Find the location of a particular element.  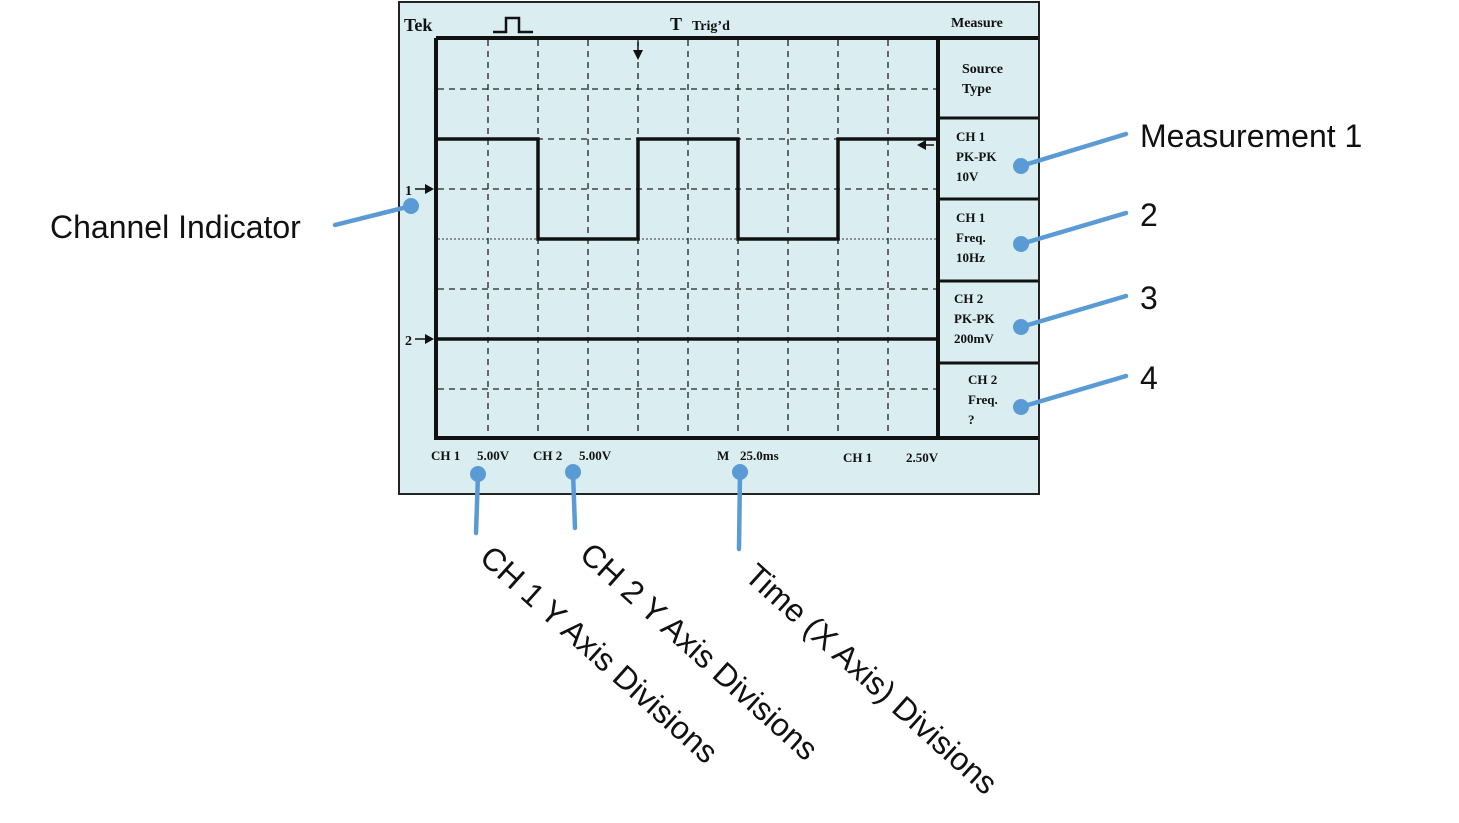

callout-channel-indicator: Channel Indicator is located at coordinates (175, 227).